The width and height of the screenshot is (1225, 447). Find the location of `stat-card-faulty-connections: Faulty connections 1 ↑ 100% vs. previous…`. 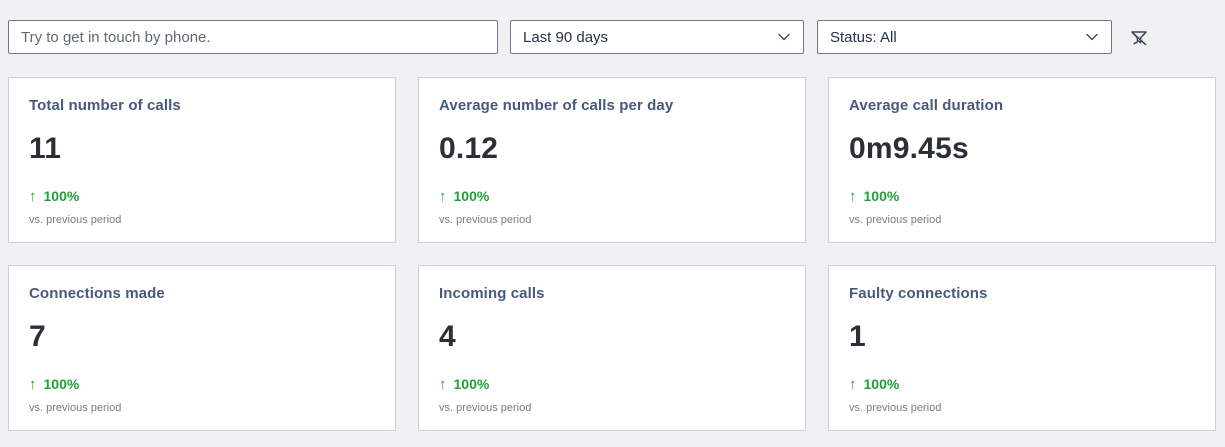

stat-card-faulty-connections: Faulty connections 1 ↑ 100% vs. previous… is located at coordinates (1022, 348).